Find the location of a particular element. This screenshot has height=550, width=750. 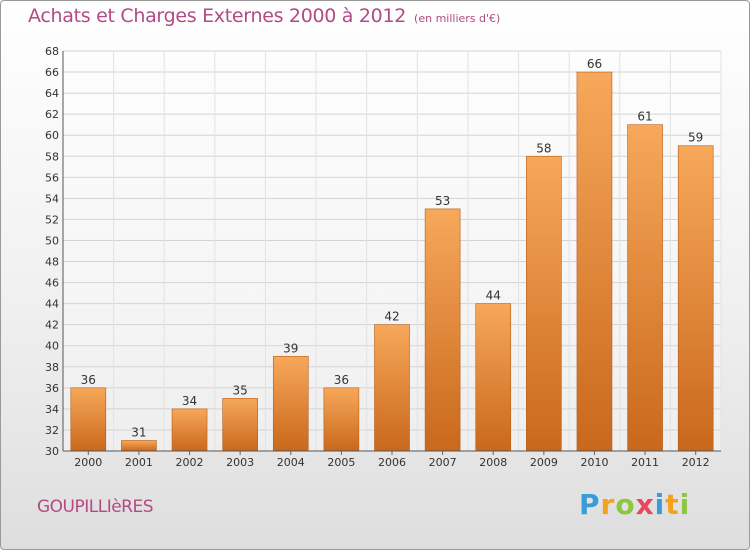

x-tick-label: 2010 is located at coordinates (594, 462).